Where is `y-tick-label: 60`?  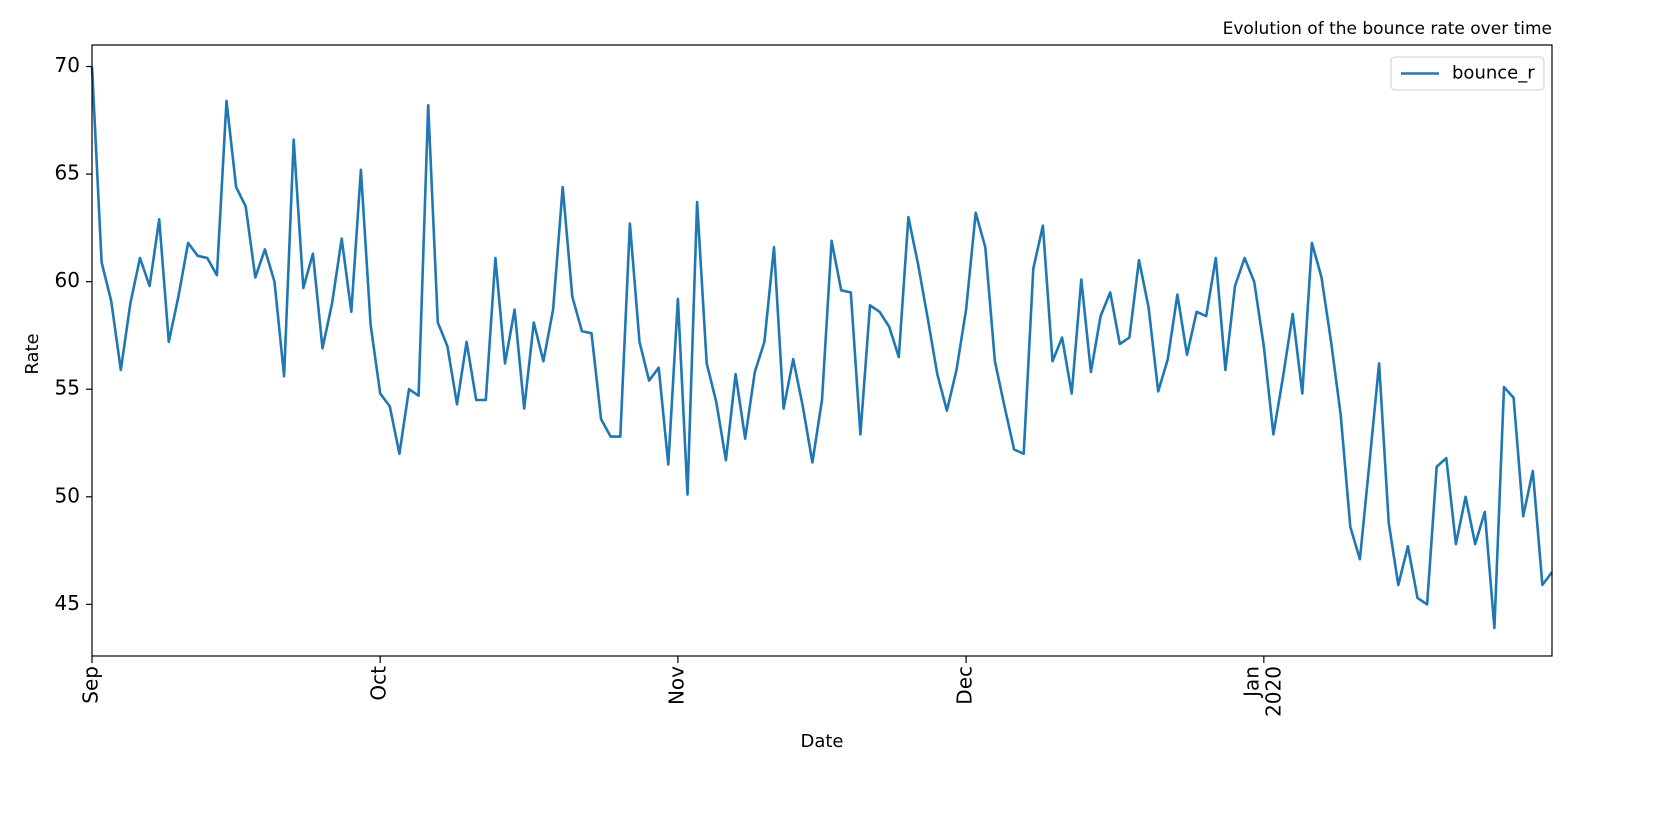
y-tick-label: 60 is located at coordinates (67, 280).